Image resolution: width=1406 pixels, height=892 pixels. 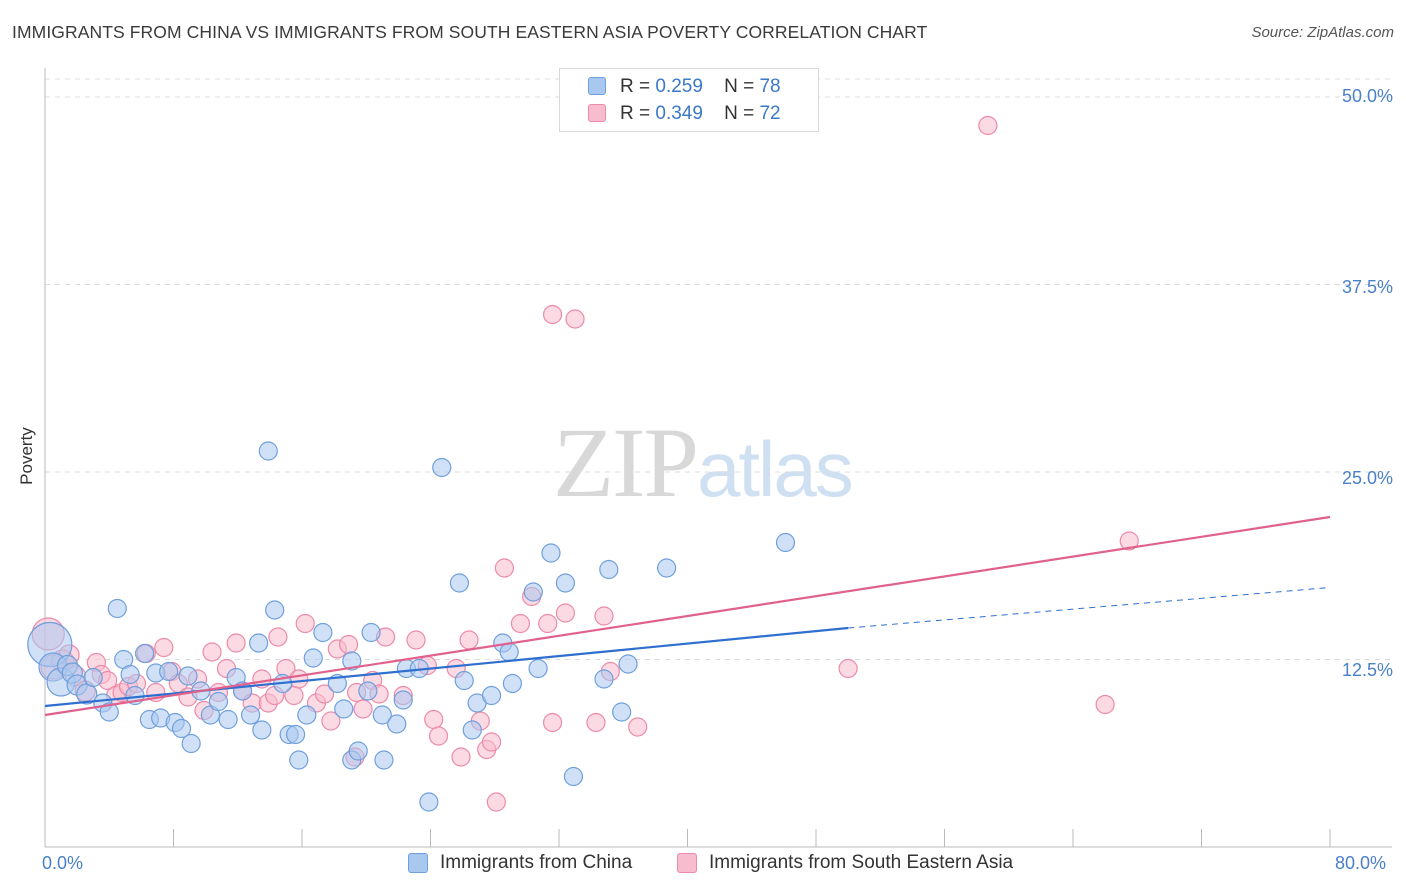 I want to click on legend-swatch-china, so click(x=597, y=86).